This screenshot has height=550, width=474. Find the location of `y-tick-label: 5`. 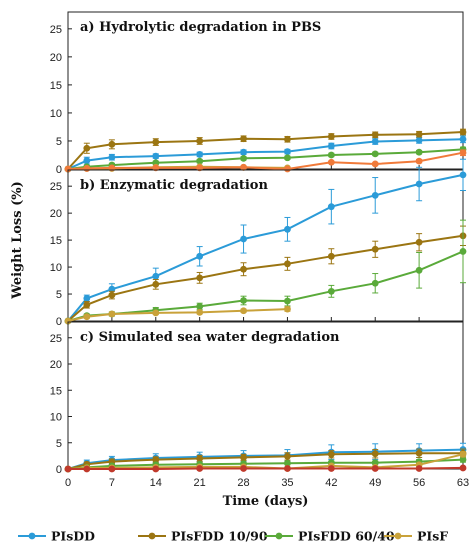

y-tick-label: 5 is located at coordinates (59, 142).